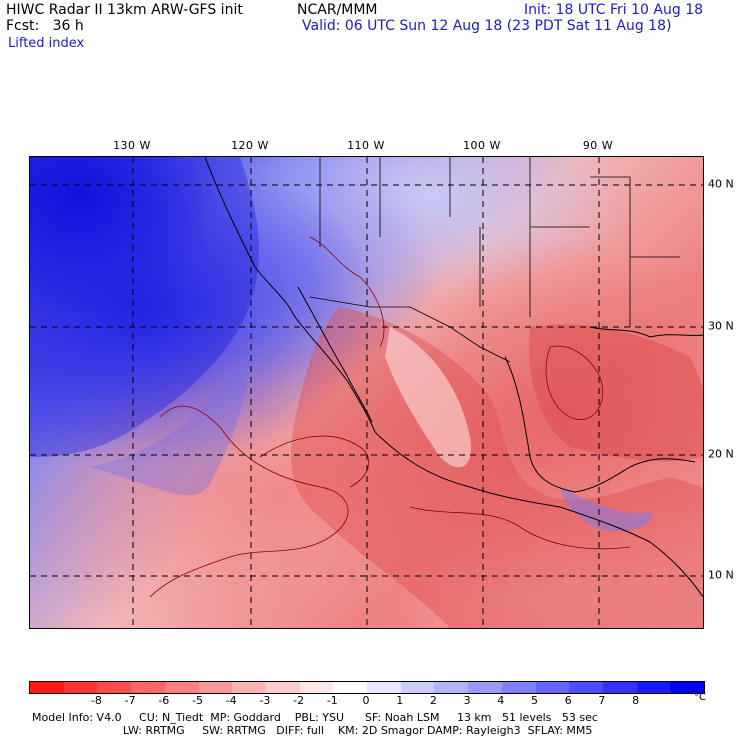  Describe the element at coordinates (337, 10) in the screenshot. I see `institution-label: NCAR/MMM` at that location.